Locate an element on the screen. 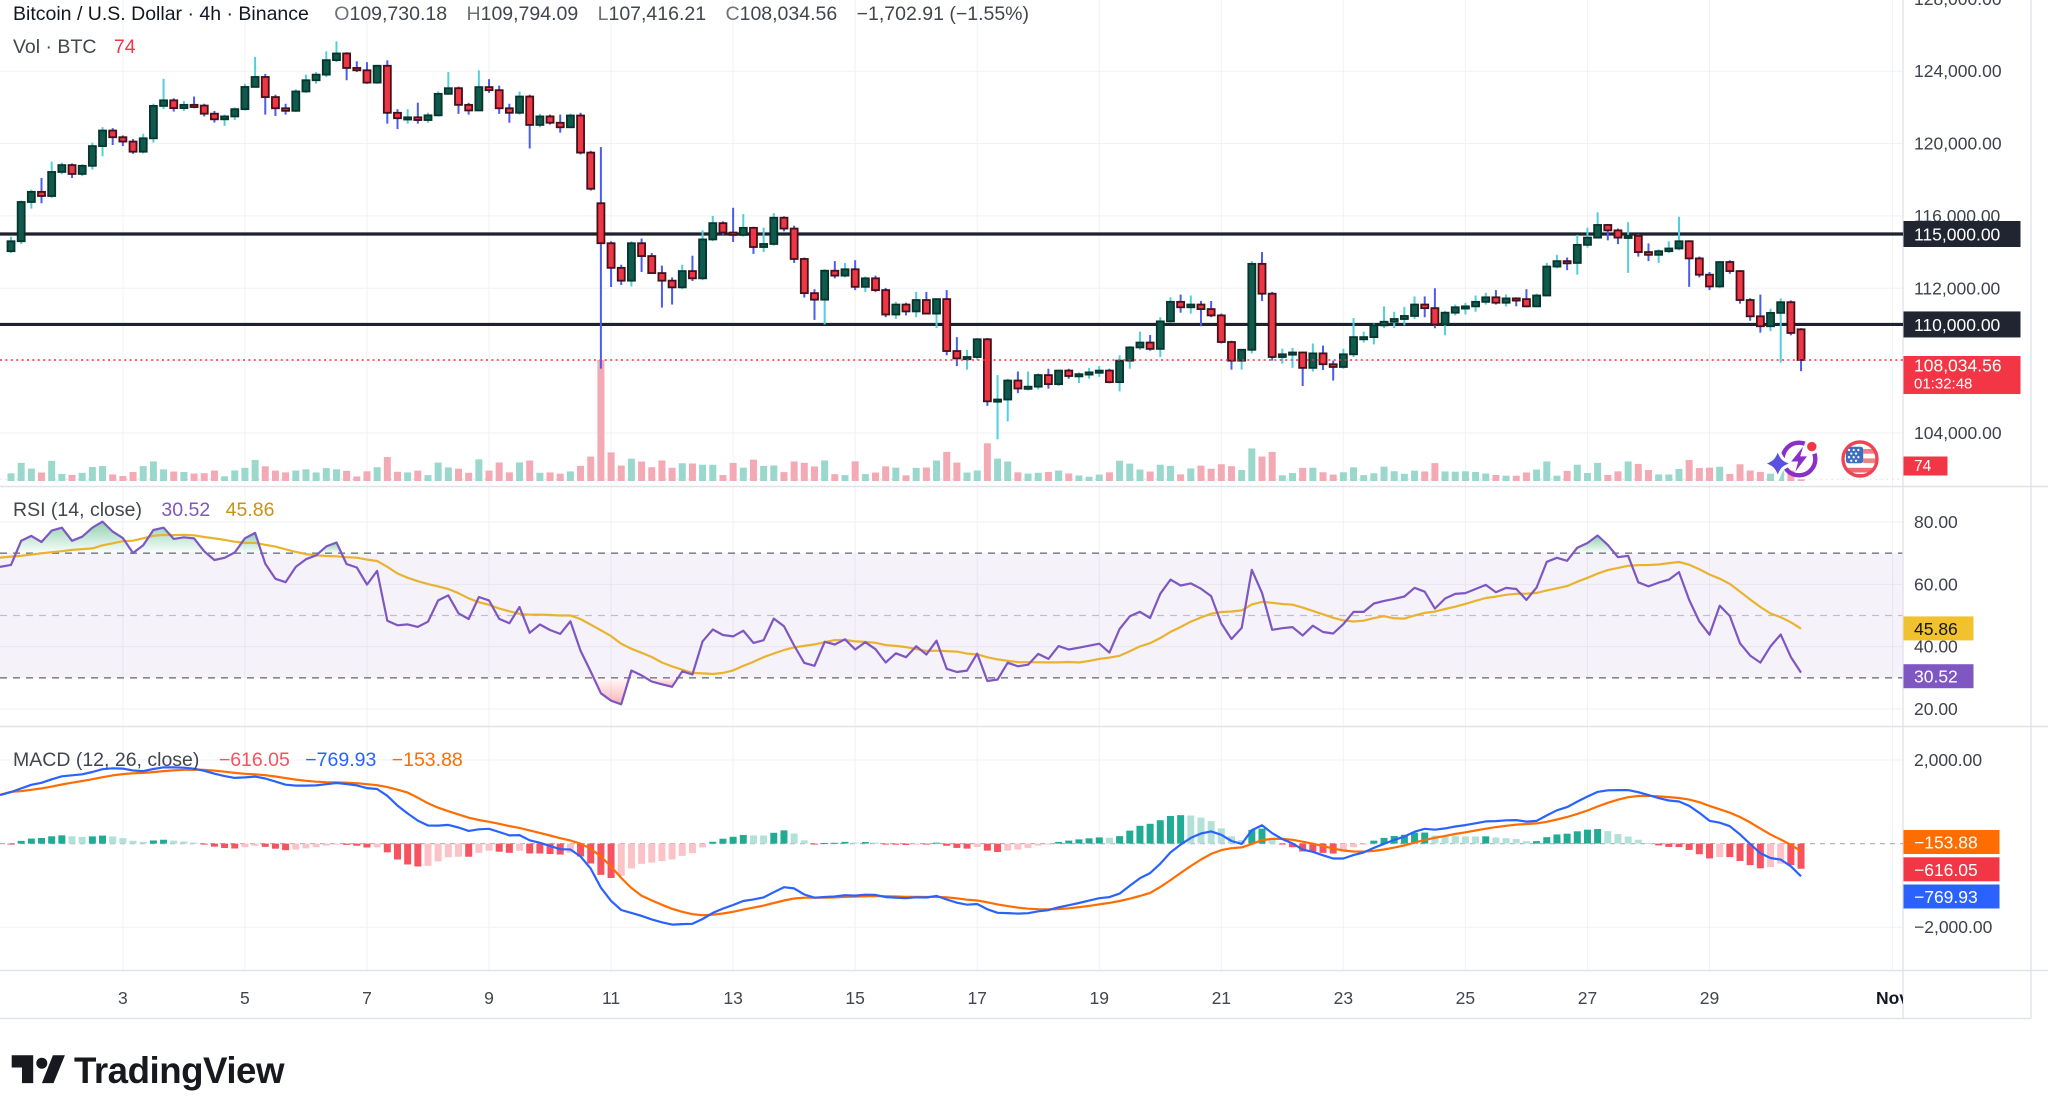 The height and width of the screenshot is (1120, 2048). time-axis-label: 17 is located at coordinates (976, 998).